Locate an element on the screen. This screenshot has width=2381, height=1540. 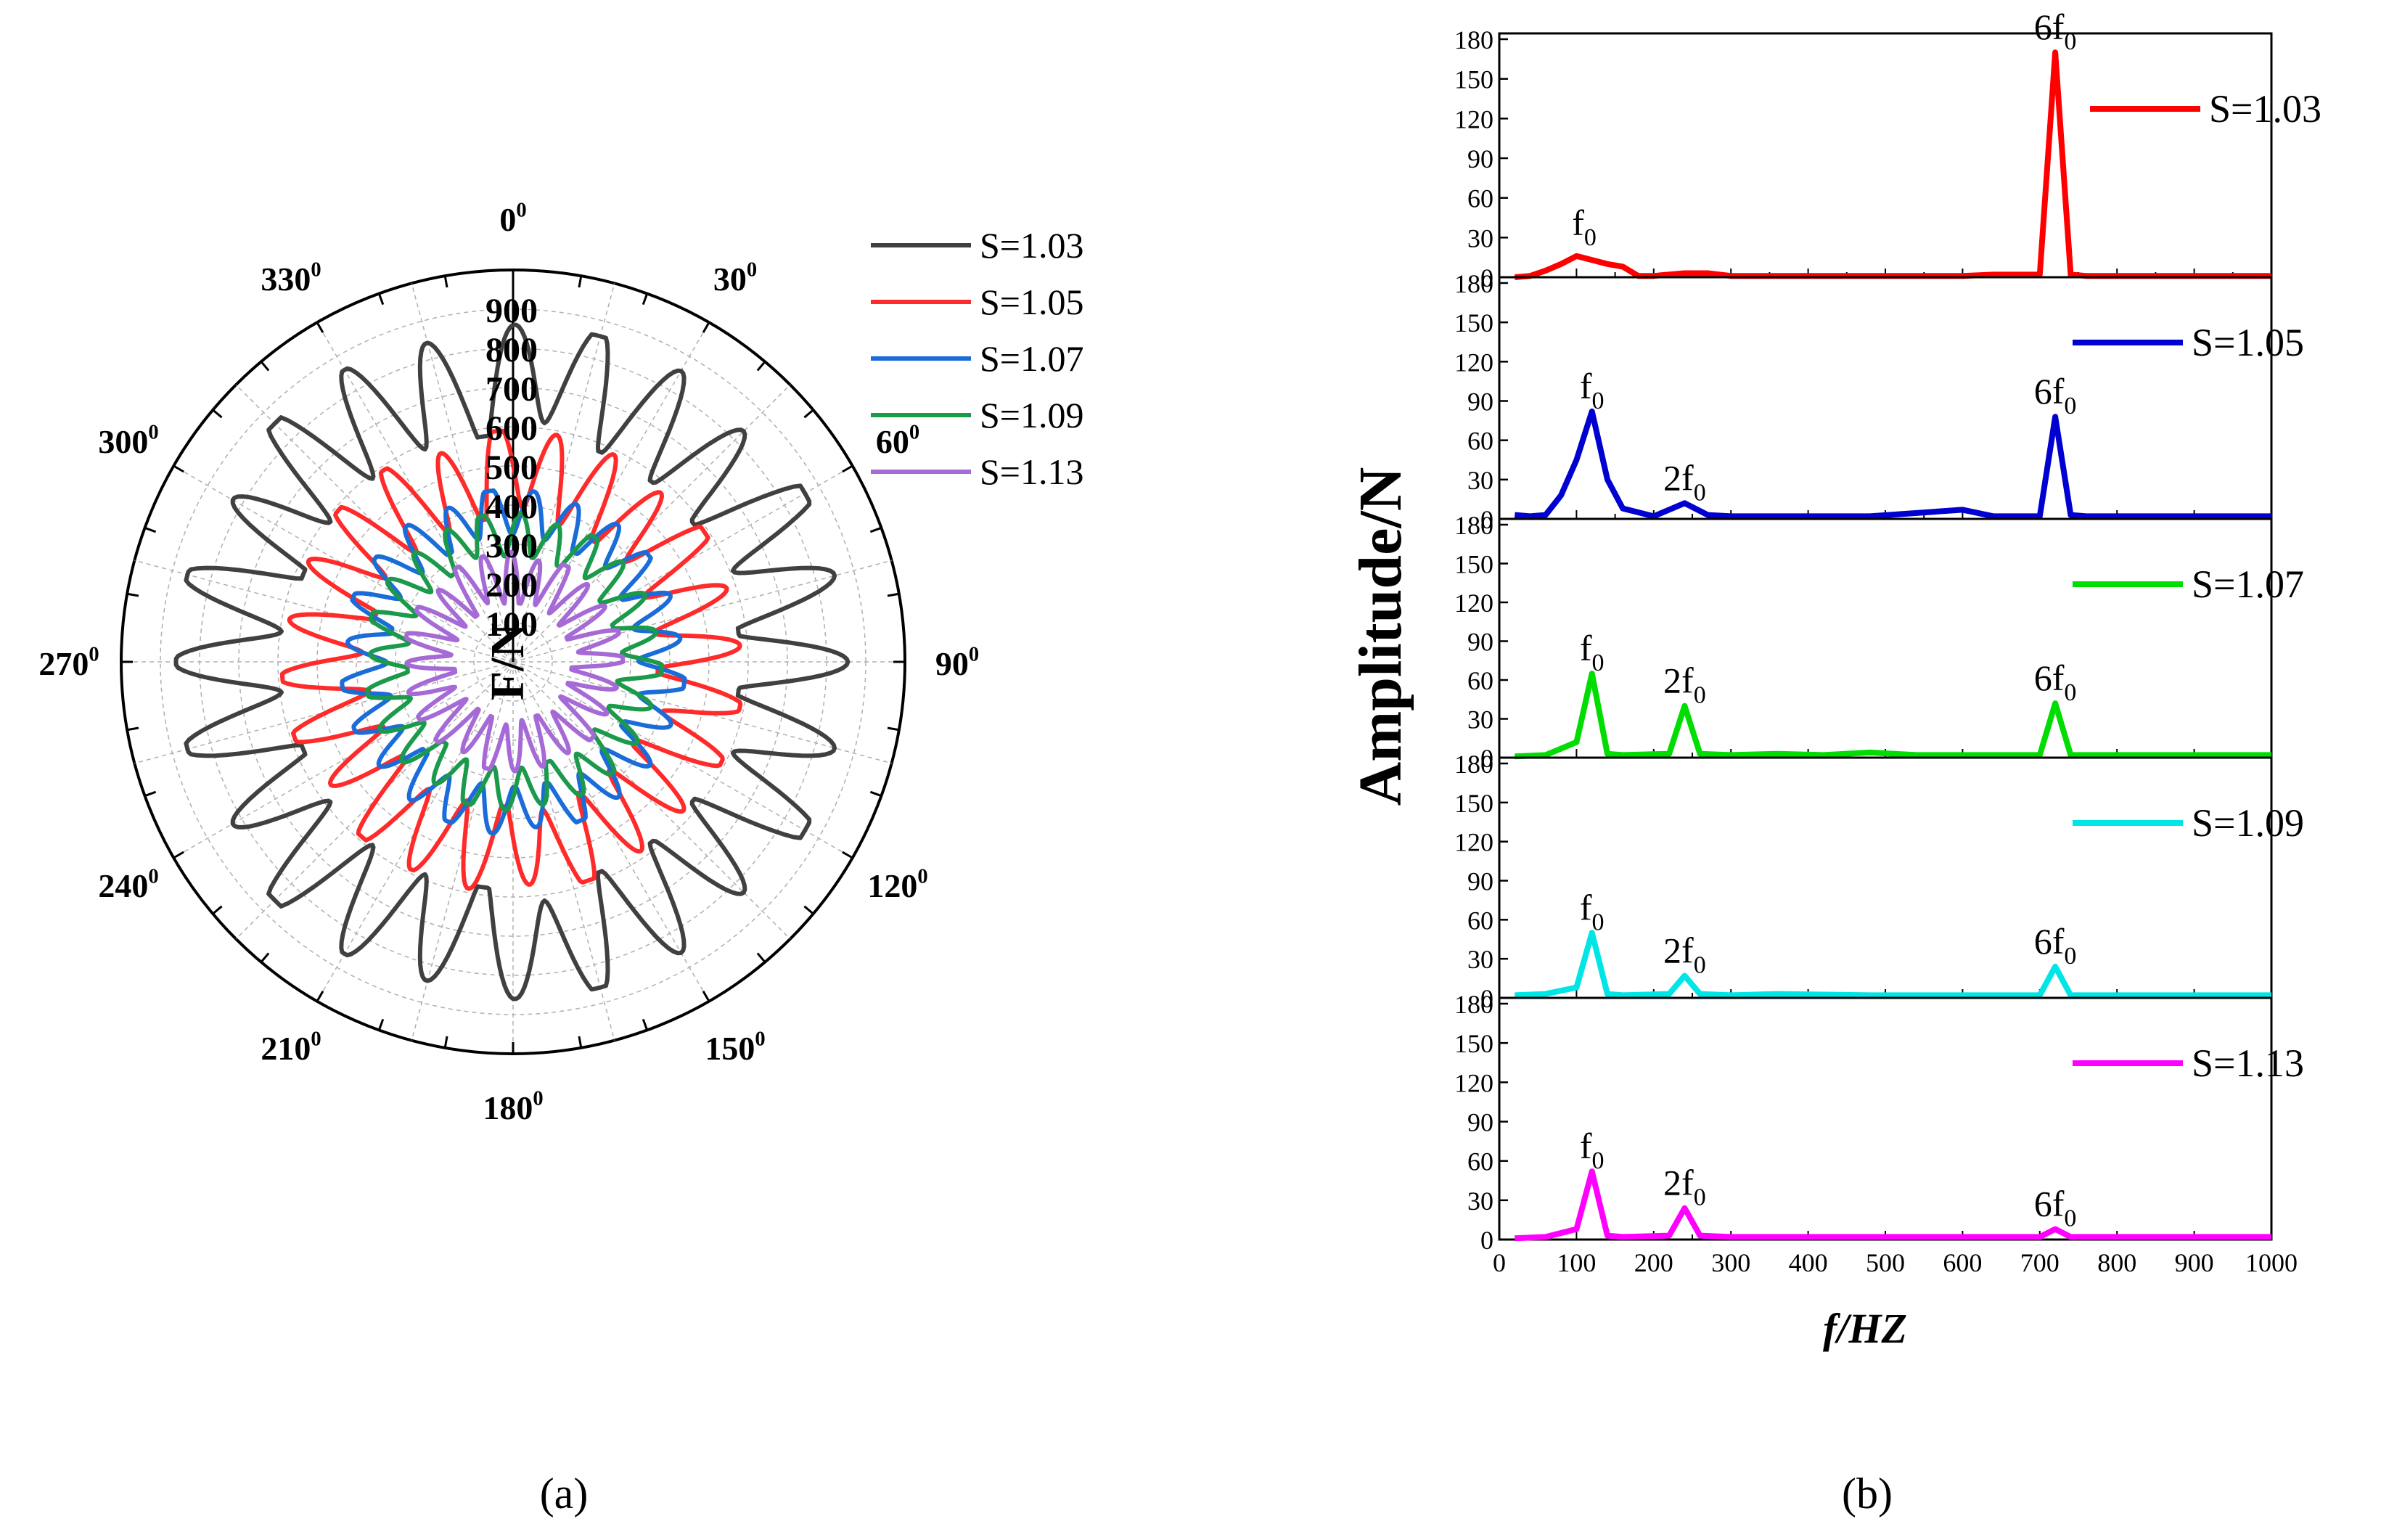
polar-angle-label: 3000 is located at coordinates (128, 441).